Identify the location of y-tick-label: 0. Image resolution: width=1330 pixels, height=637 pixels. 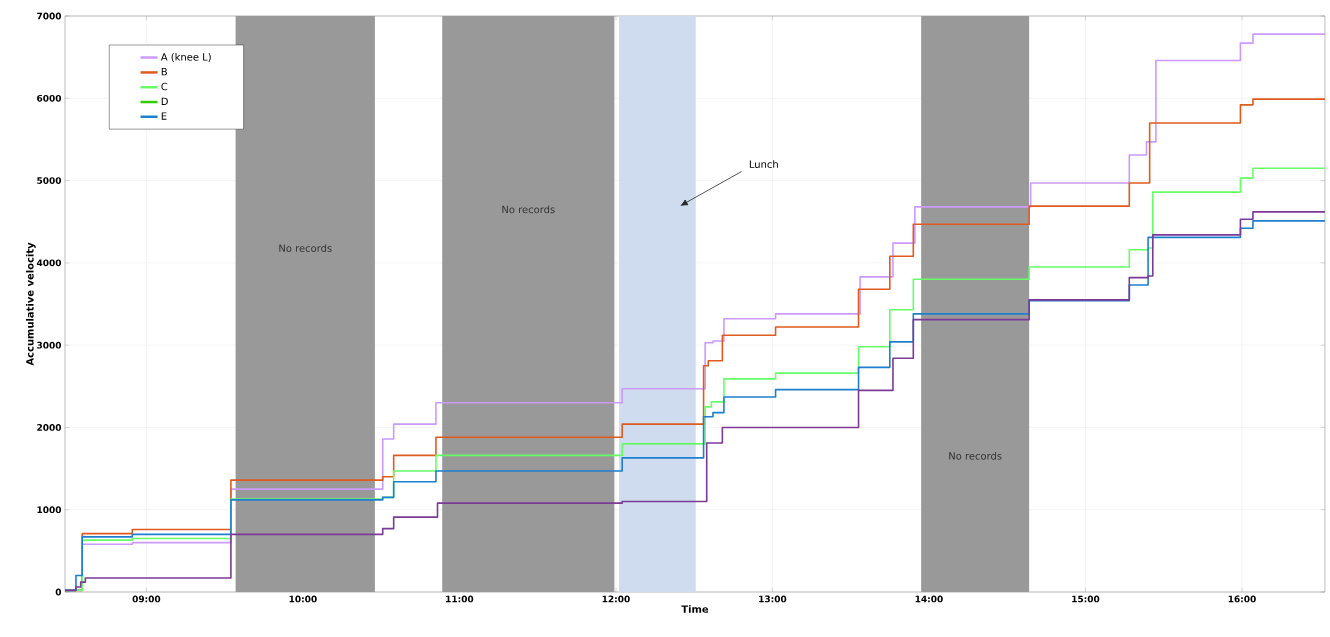
(58, 592).